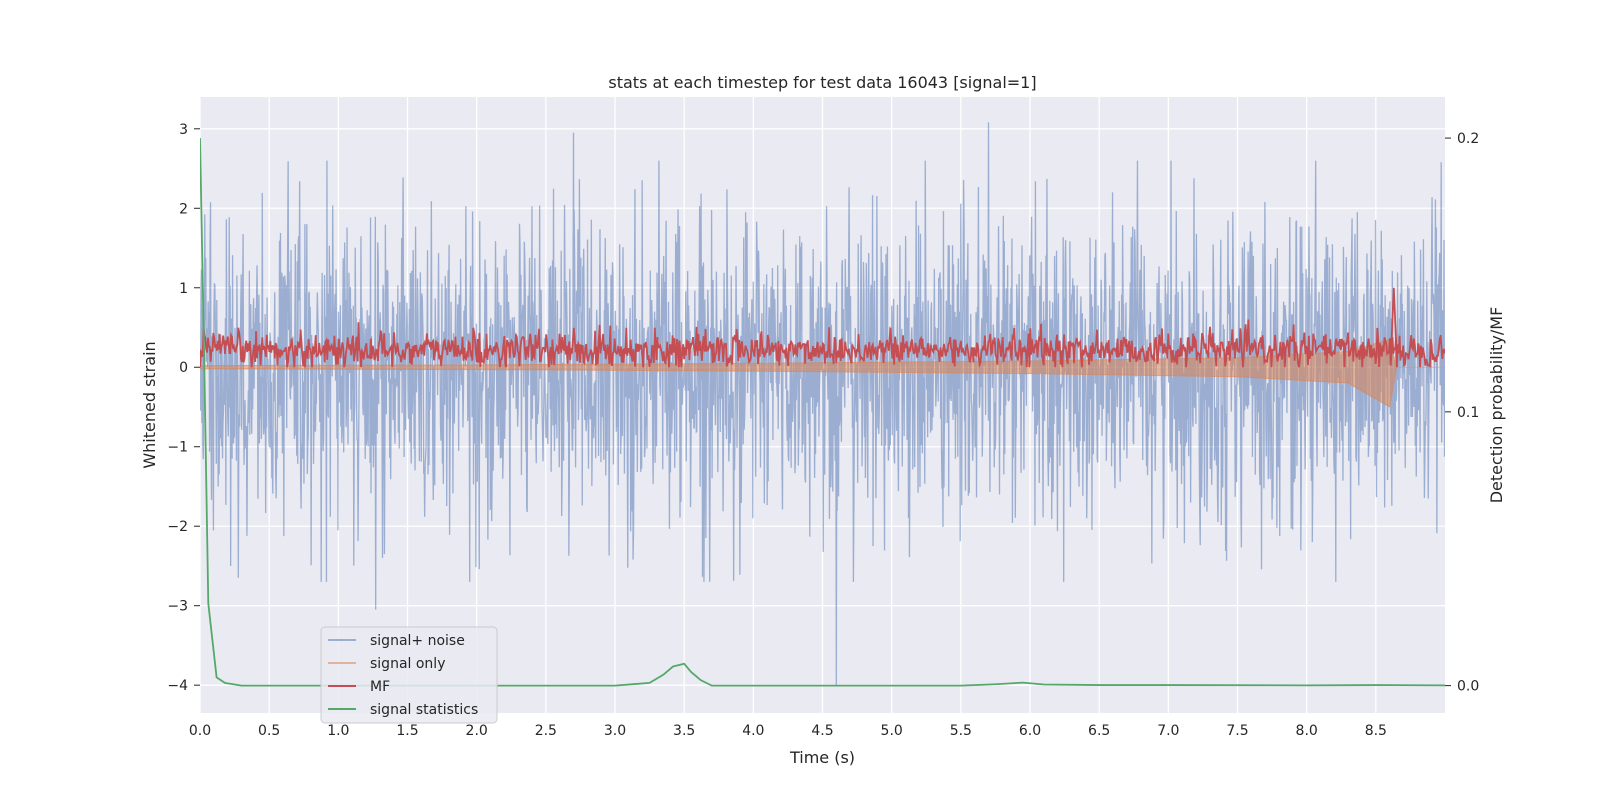 The width and height of the screenshot is (1600, 800). I want to click on x-tick-label: 0.5, so click(269, 731).